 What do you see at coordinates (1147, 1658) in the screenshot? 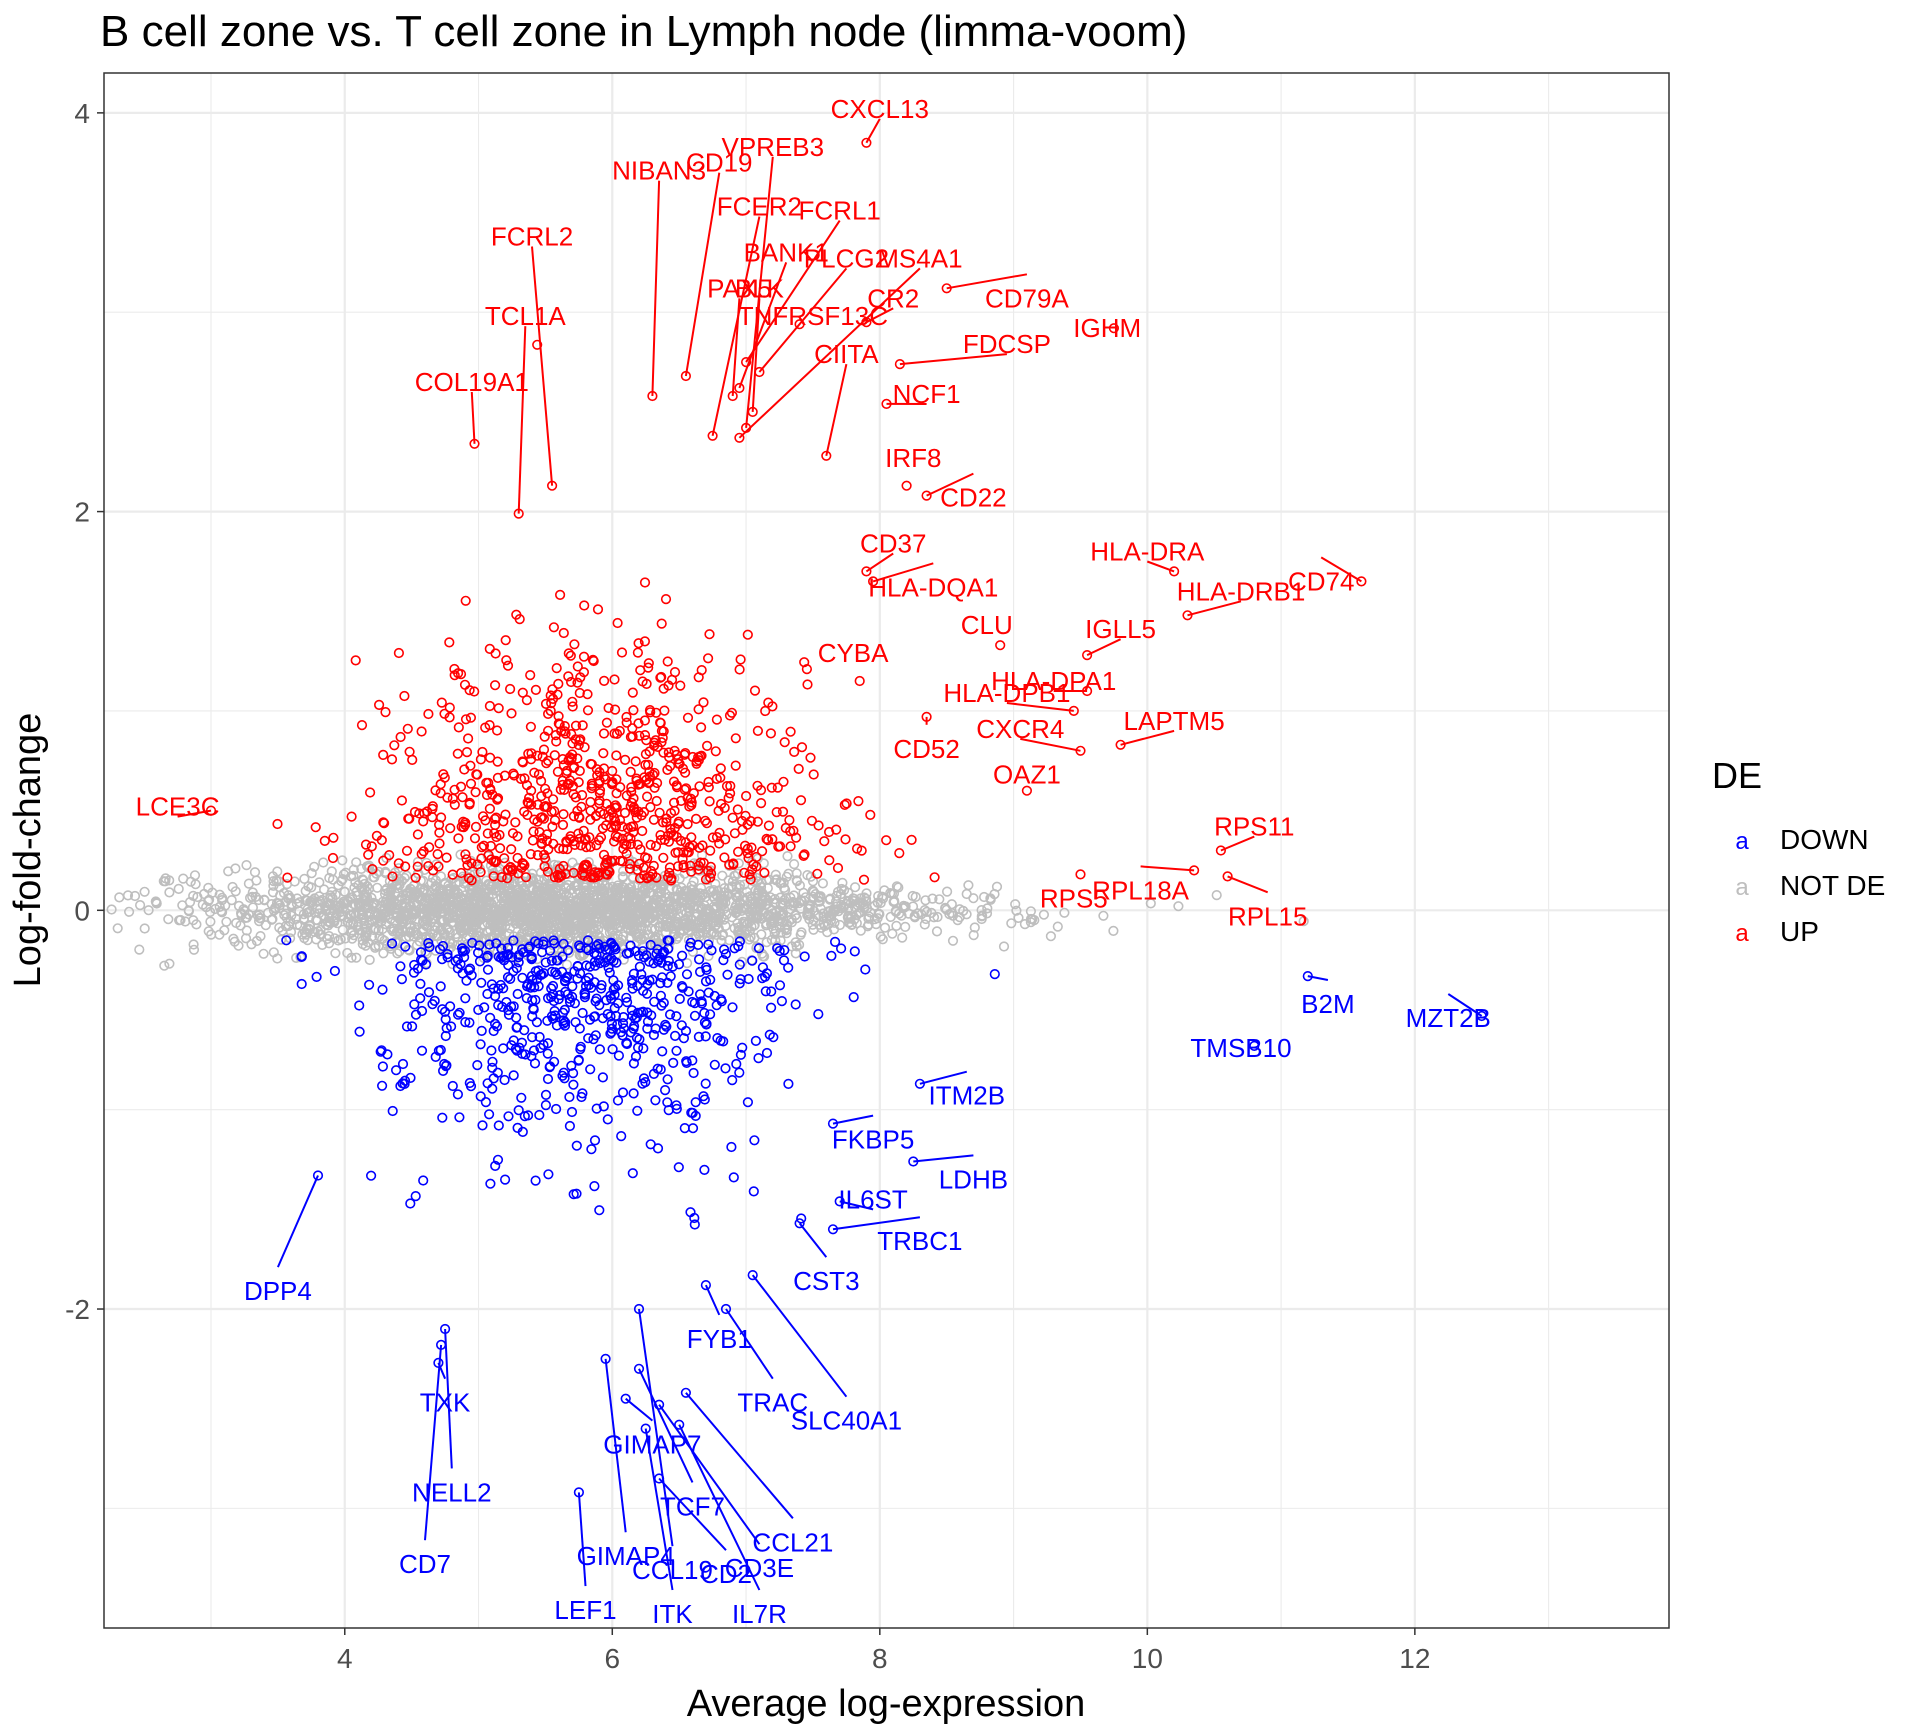
I see `x-tick-label: 10` at bounding box center [1147, 1658].